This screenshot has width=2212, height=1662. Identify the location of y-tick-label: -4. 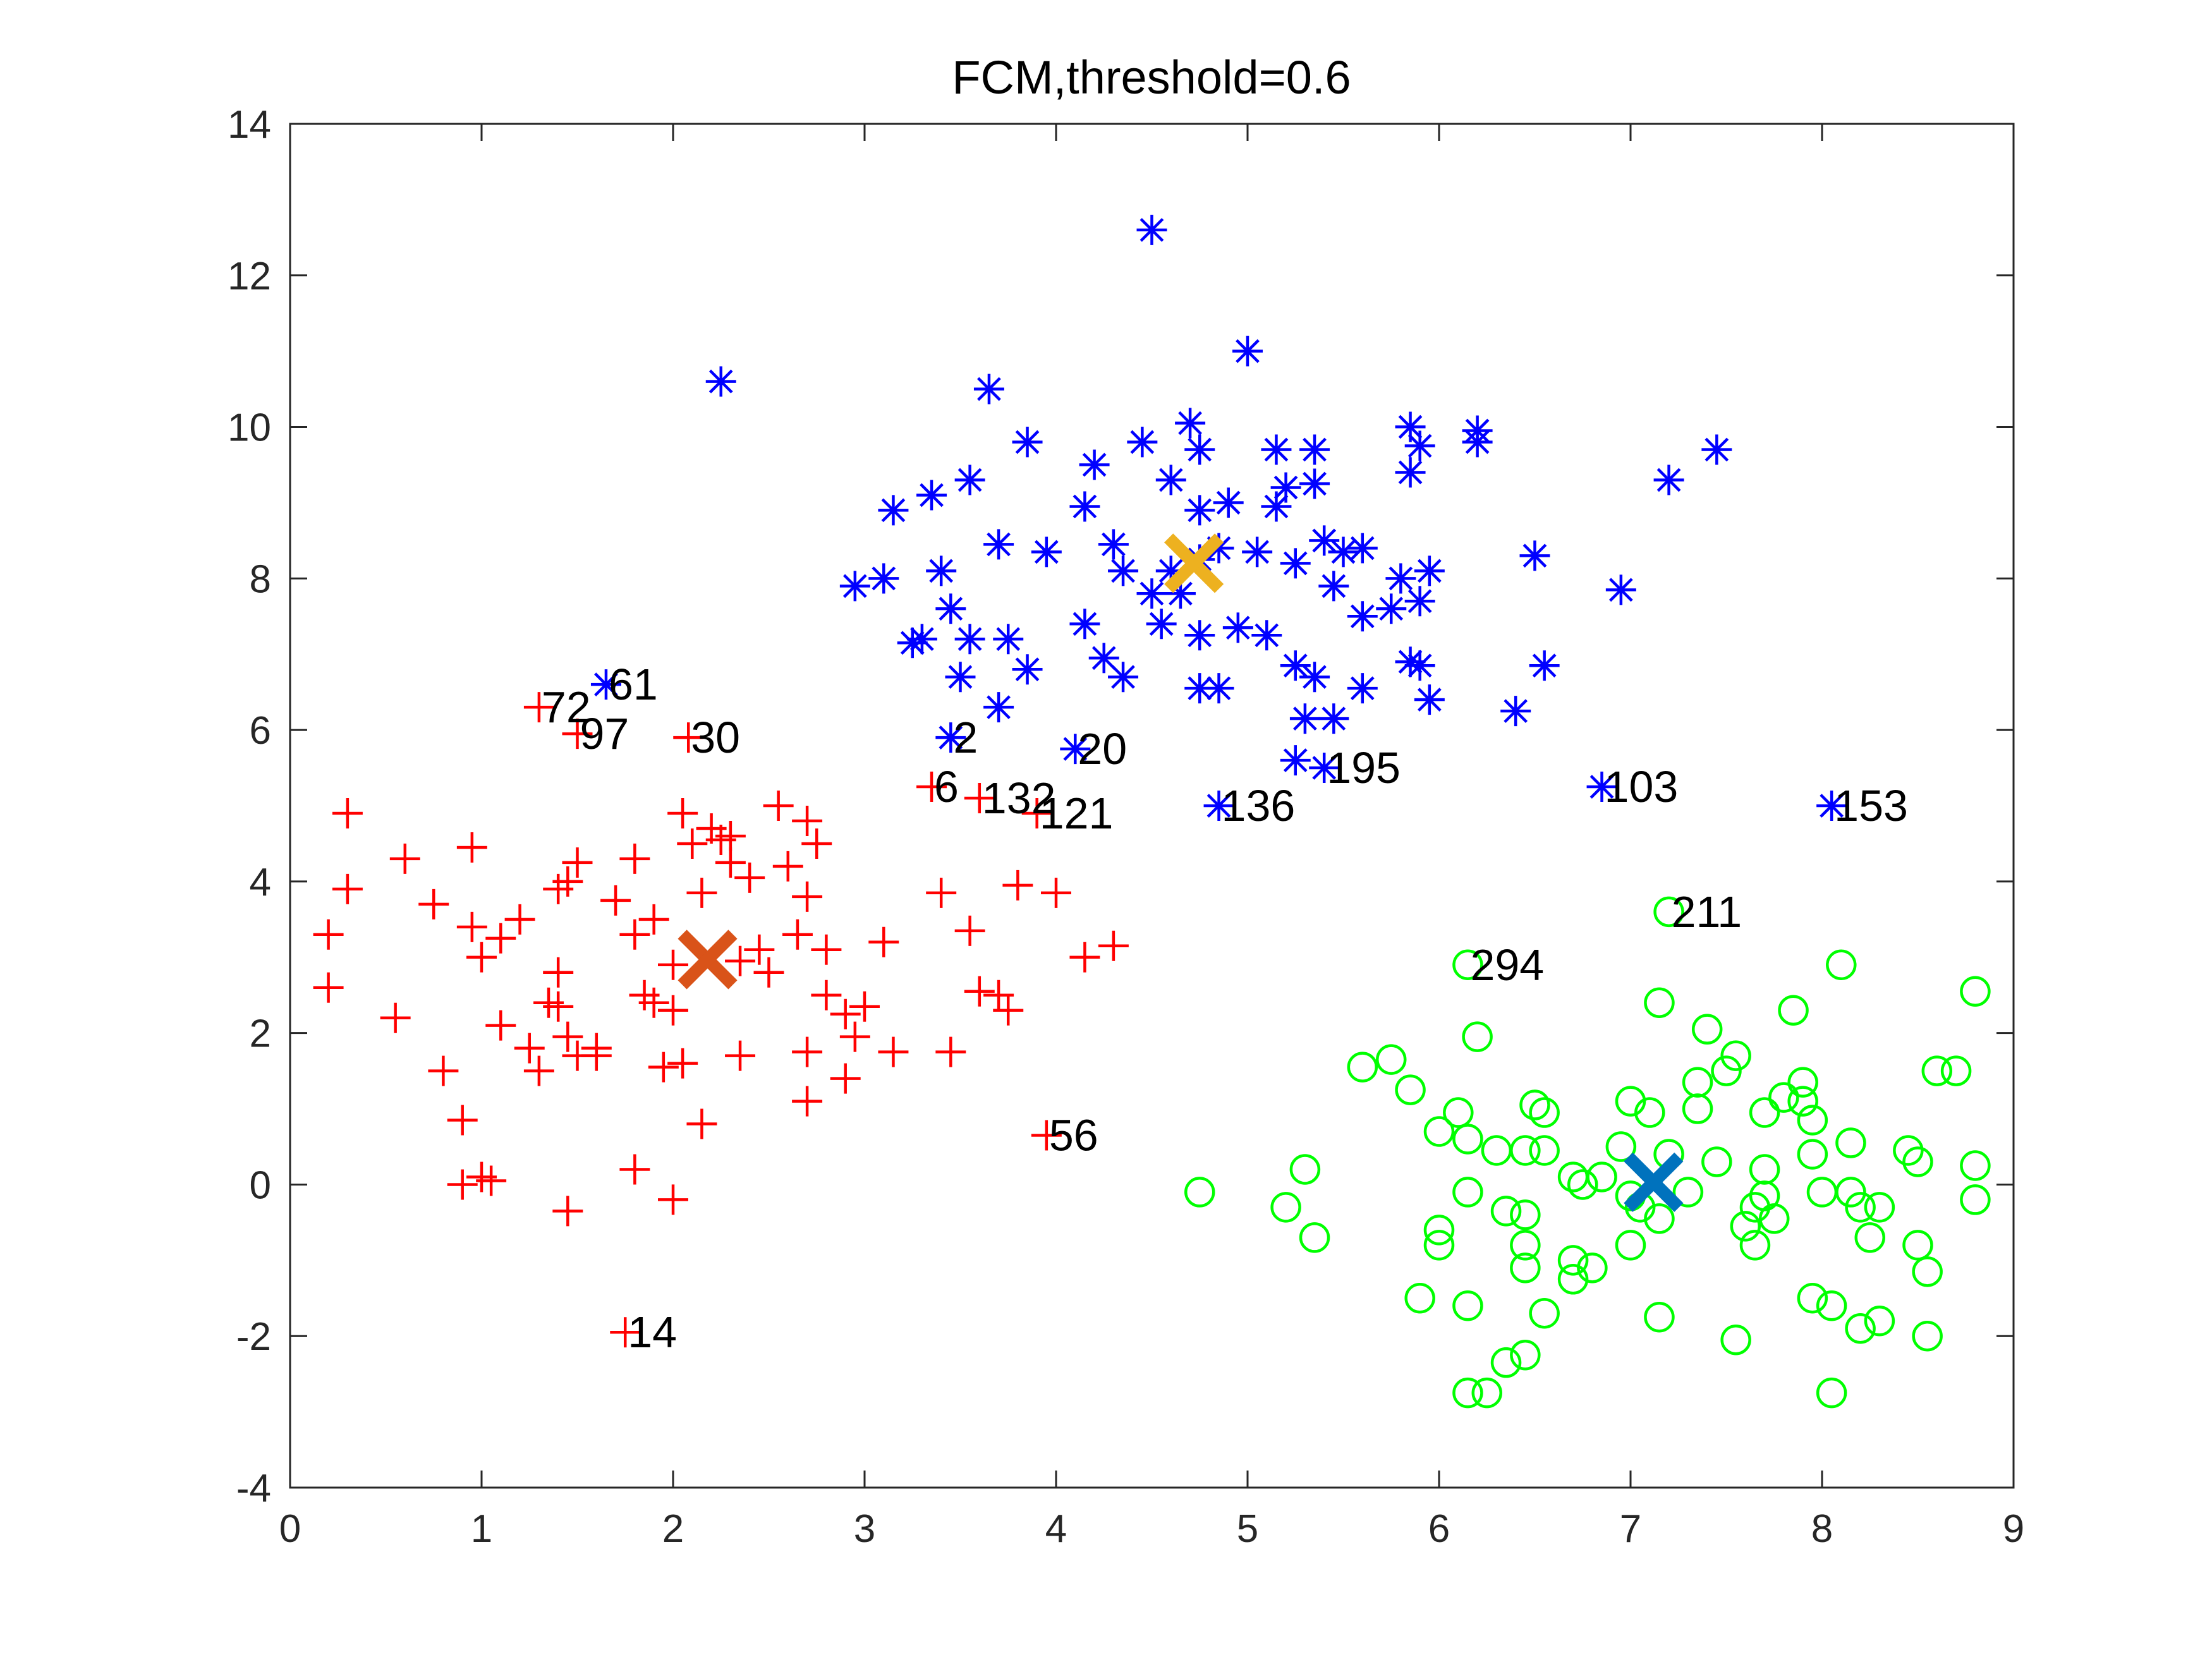
(253, 1488).